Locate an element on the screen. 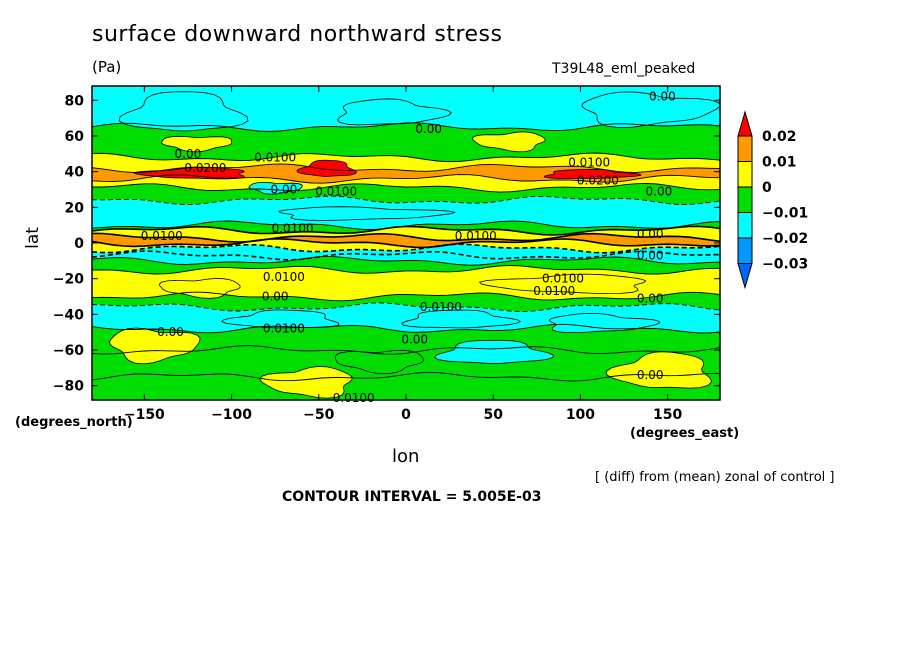 This screenshot has height=654, width=904. colorbar-top-arrow is located at coordinates (745, 123).